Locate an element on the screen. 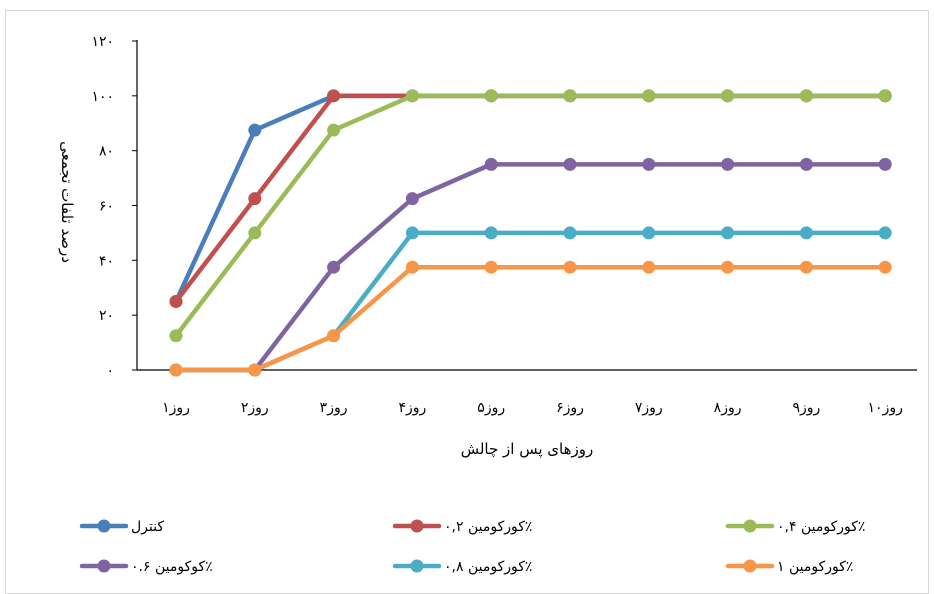 Image resolution: width=934 pixels, height=594 pixels. legend-label: کورکومین ۰,۲٪ is located at coordinates (488, 527).